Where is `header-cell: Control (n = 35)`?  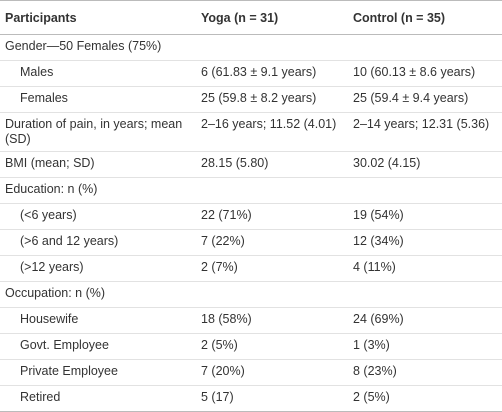
header-cell: Control (n = 35) is located at coordinates (425, 17).